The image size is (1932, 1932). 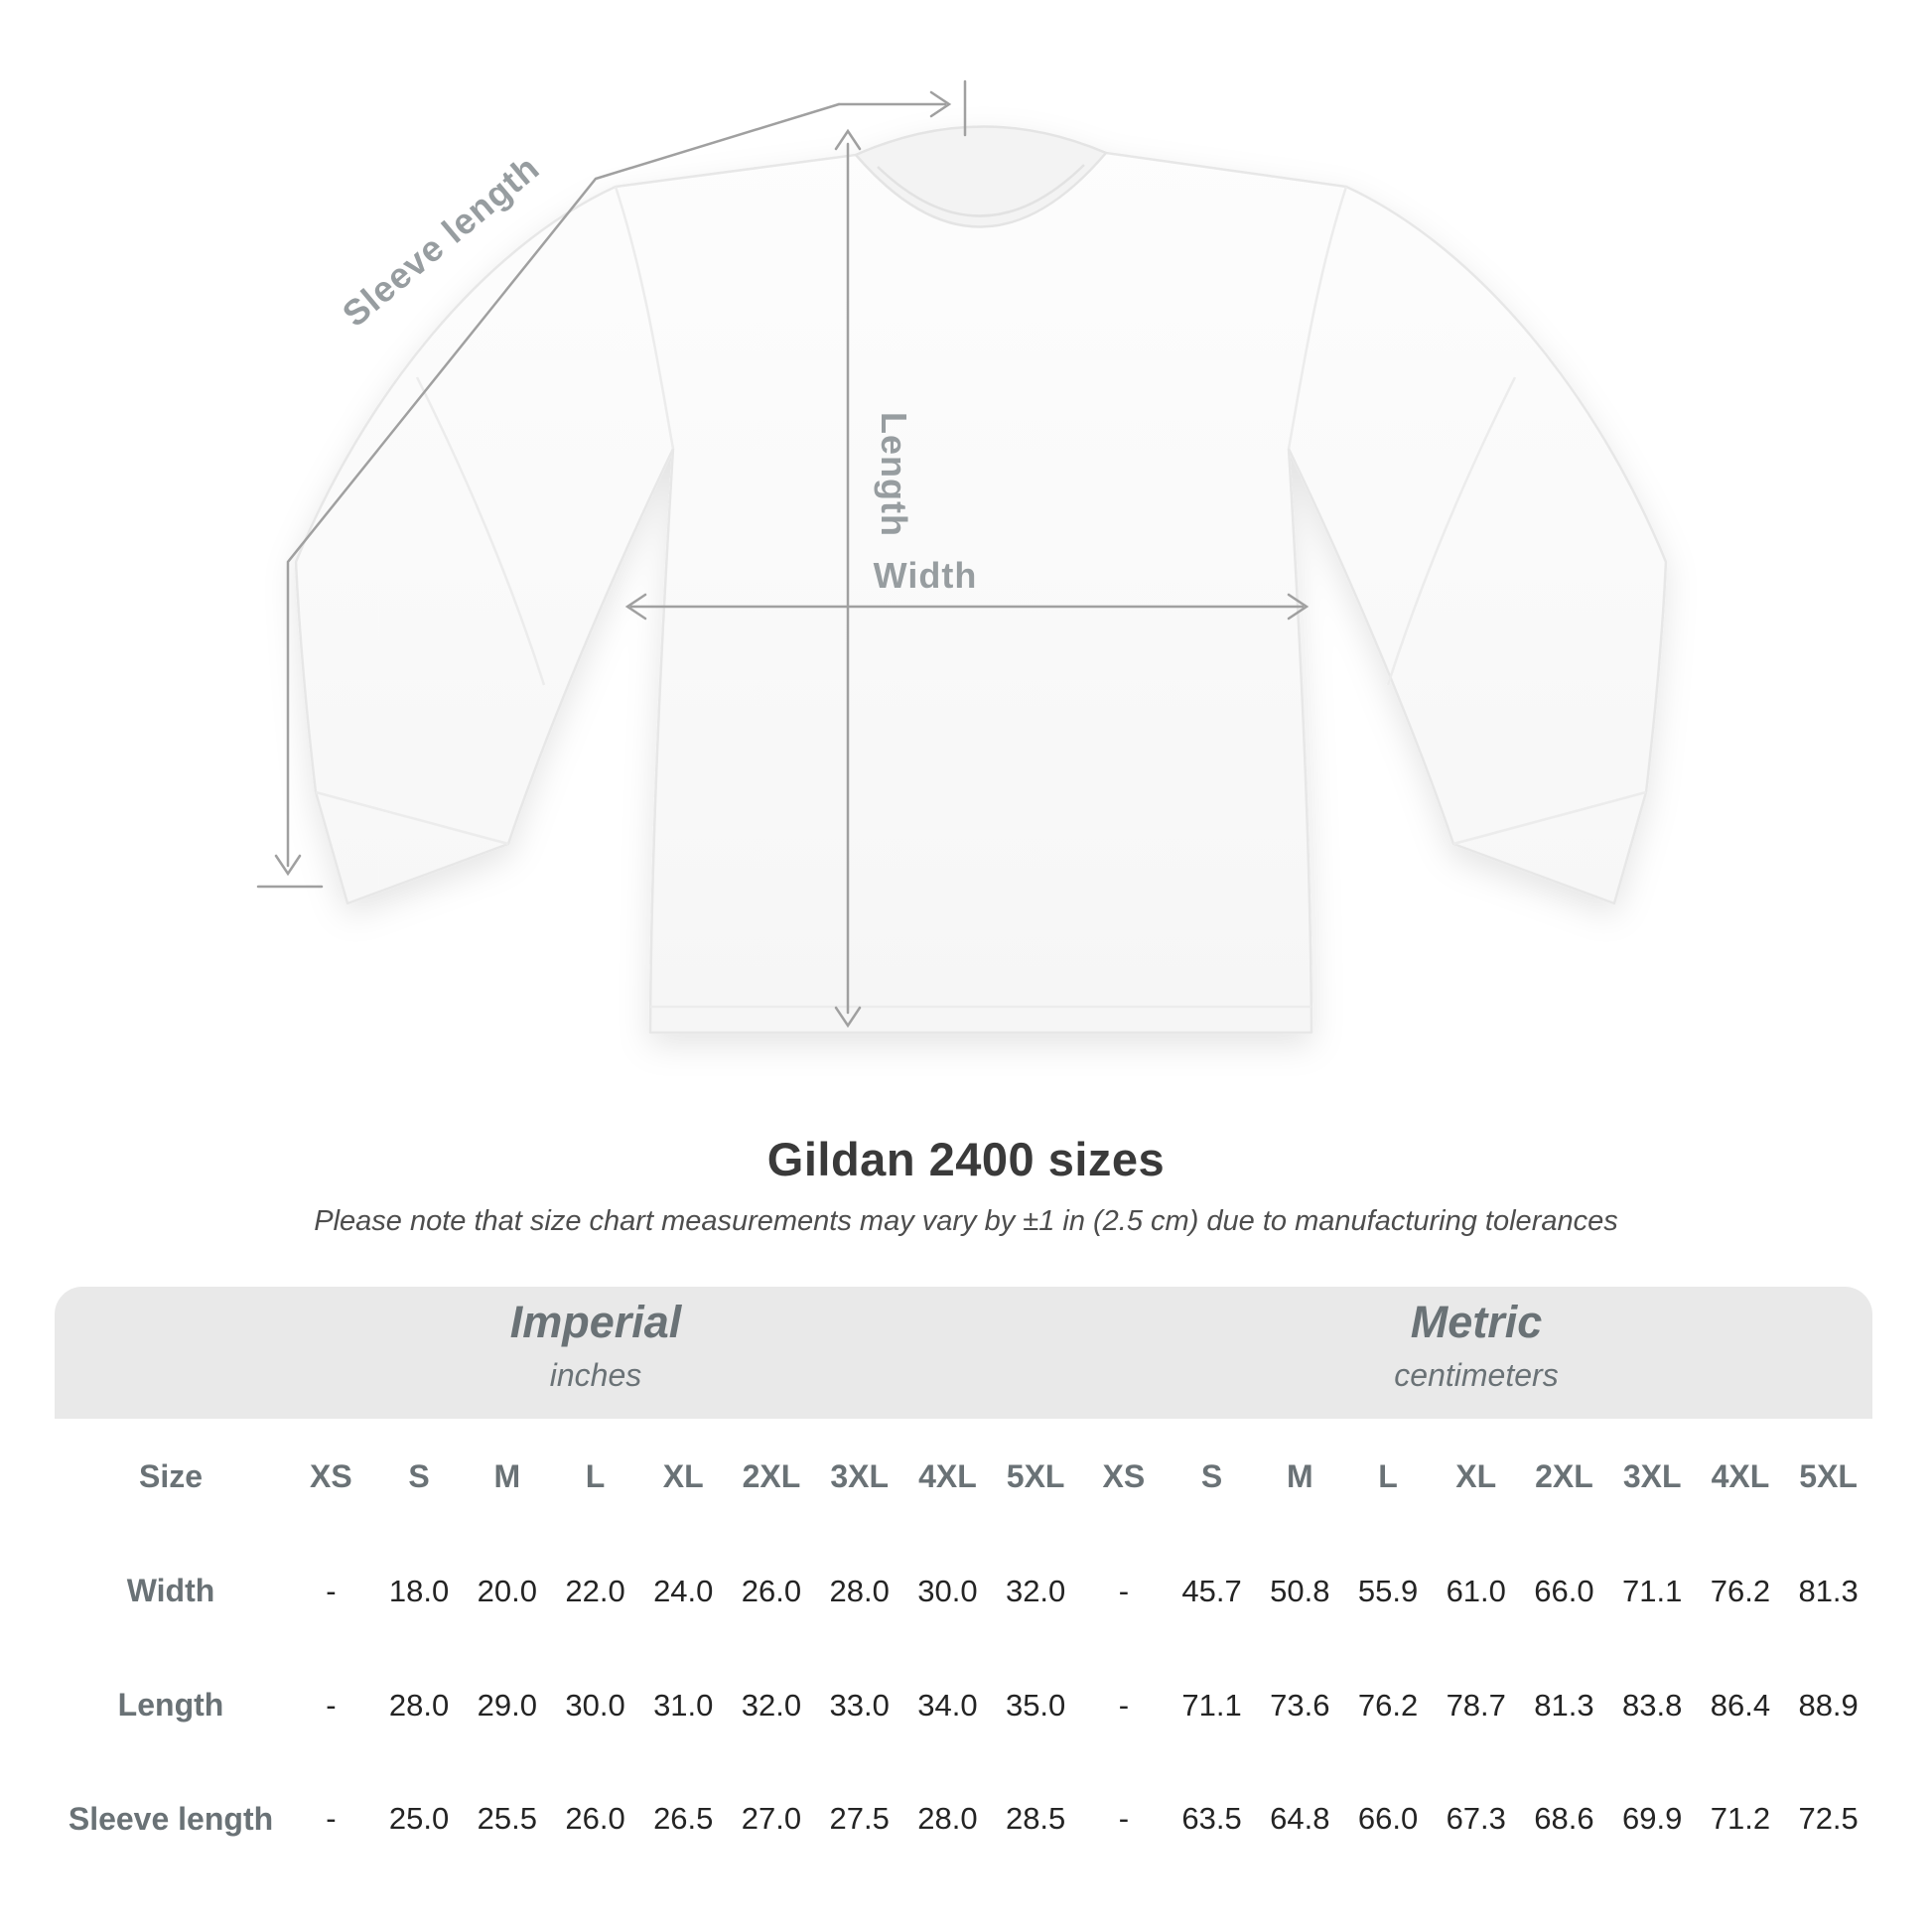 I want to click on value-cell: 88.9, so click(x=1828, y=1705).